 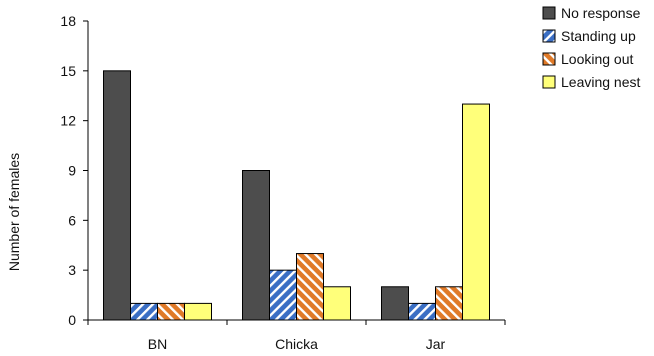 What do you see at coordinates (72, 270) in the screenshot?
I see `y-tick-label: 3` at bounding box center [72, 270].